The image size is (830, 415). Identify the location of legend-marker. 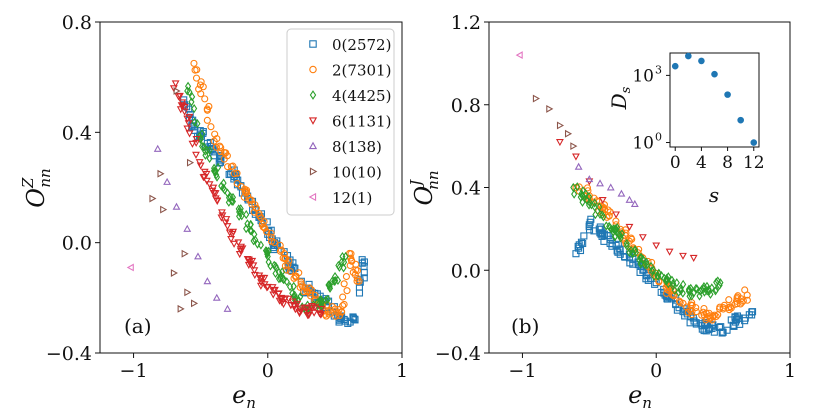
(313, 95).